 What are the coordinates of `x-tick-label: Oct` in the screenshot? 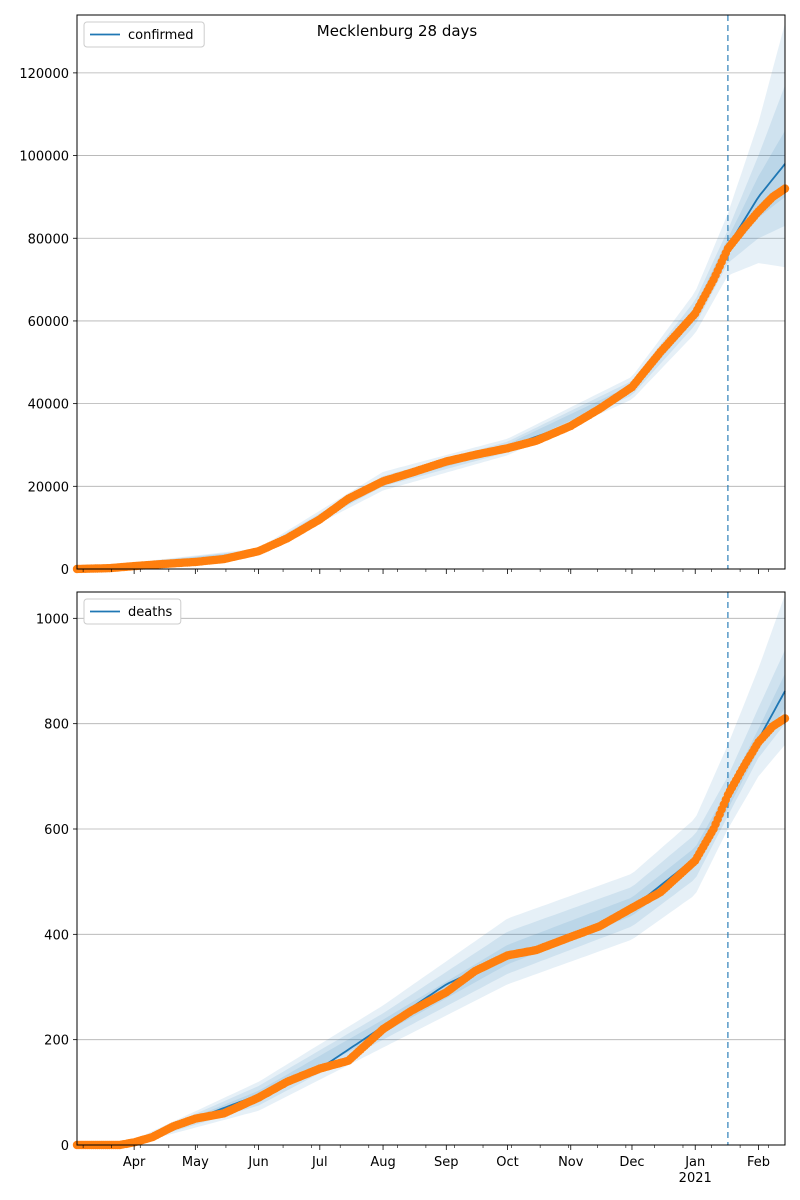 It's located at (507, 1162).